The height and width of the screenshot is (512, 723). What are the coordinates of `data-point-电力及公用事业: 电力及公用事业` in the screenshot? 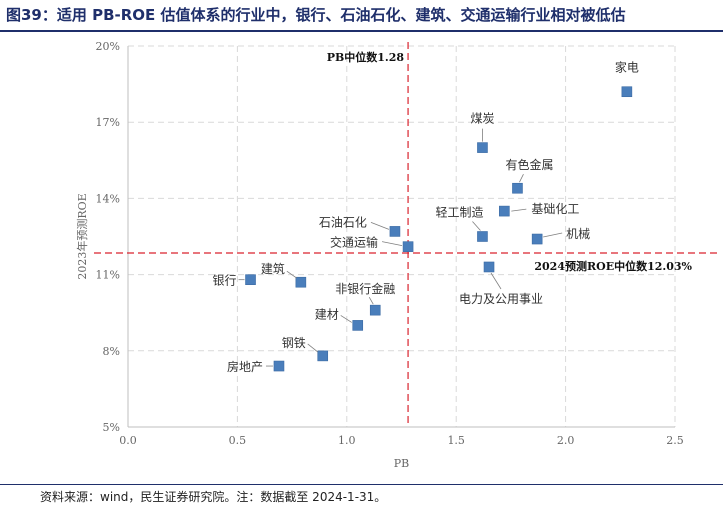 It's located at (501, 283).